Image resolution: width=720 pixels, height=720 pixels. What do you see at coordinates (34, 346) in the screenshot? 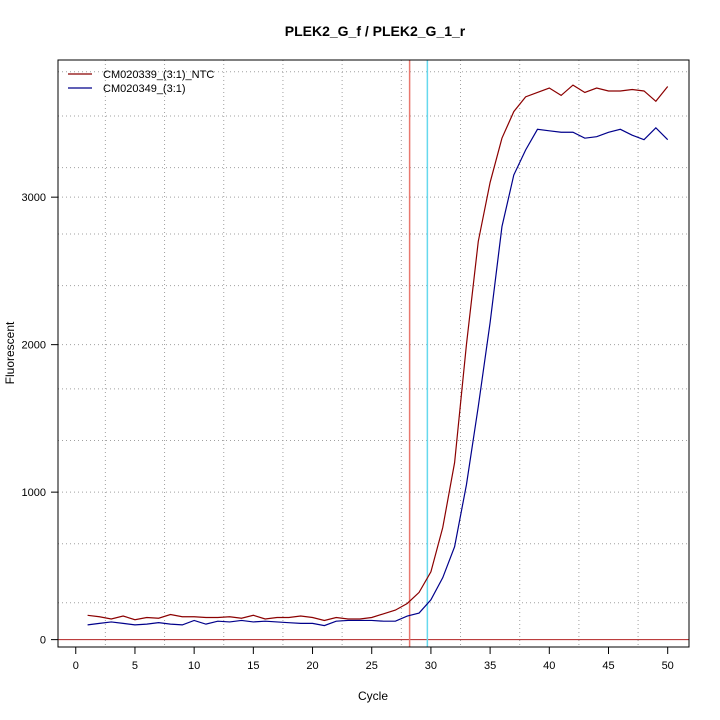
I see `y-tick-label: 2000` at bounding box center [34, 346].